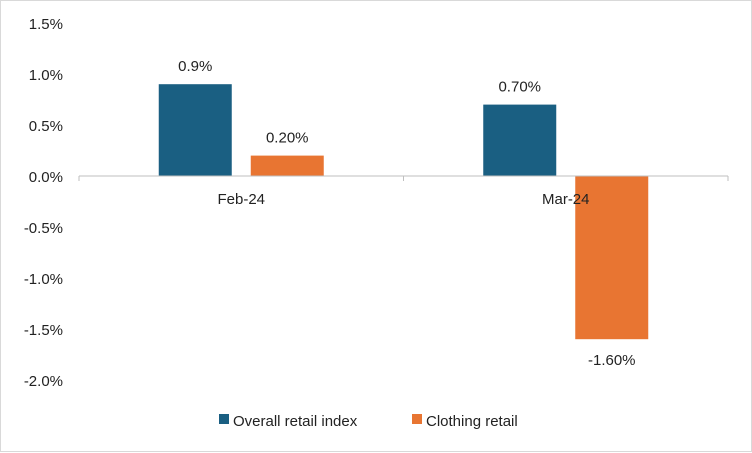  What do you see at coordinates (46, 177) in the screenshot?
I see `y-tick-label: 0.0%` at bounding box center [46, 177].